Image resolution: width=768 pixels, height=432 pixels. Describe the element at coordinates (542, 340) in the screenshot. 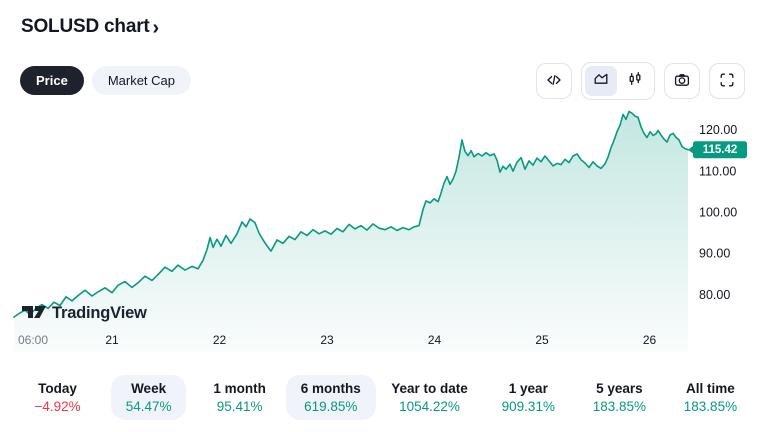

I see `x-axis-label: 25` at that location.